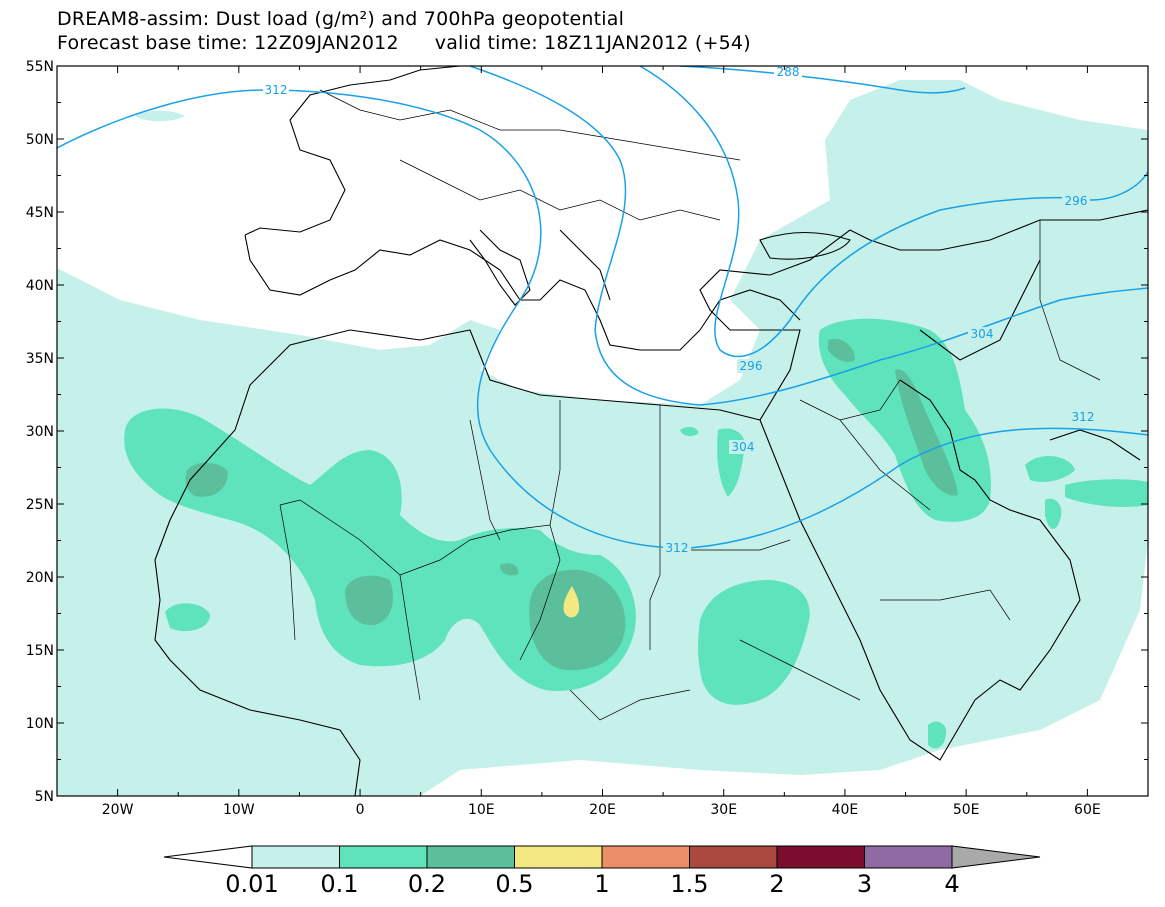 The width and height of the screenshot is (1165, 907). What do you see at coordinates (601, 884) in the screenshot?
I see `colorbar-tick-label: 1` at bounding box center [601, 884].